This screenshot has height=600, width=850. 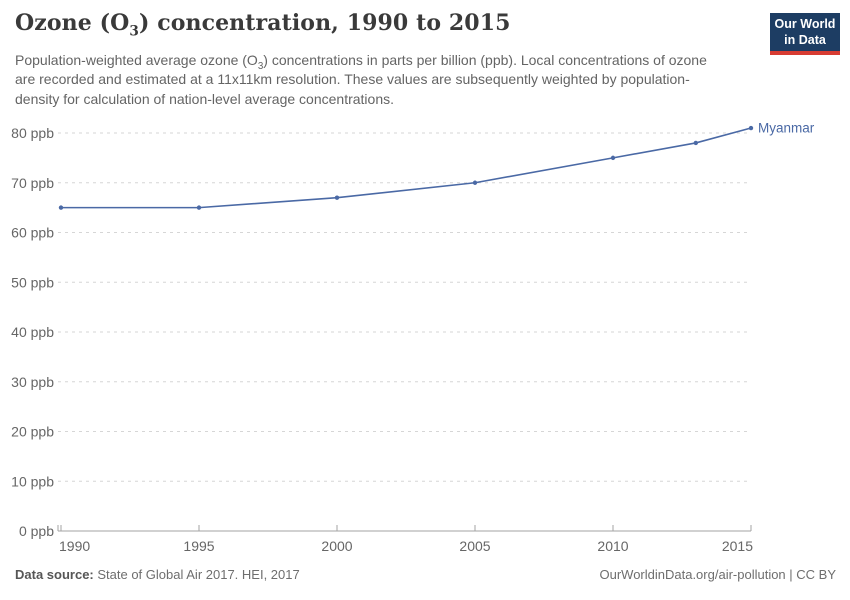 I want to click on series-end-label: Myanmar, so click(x=786, y=128).